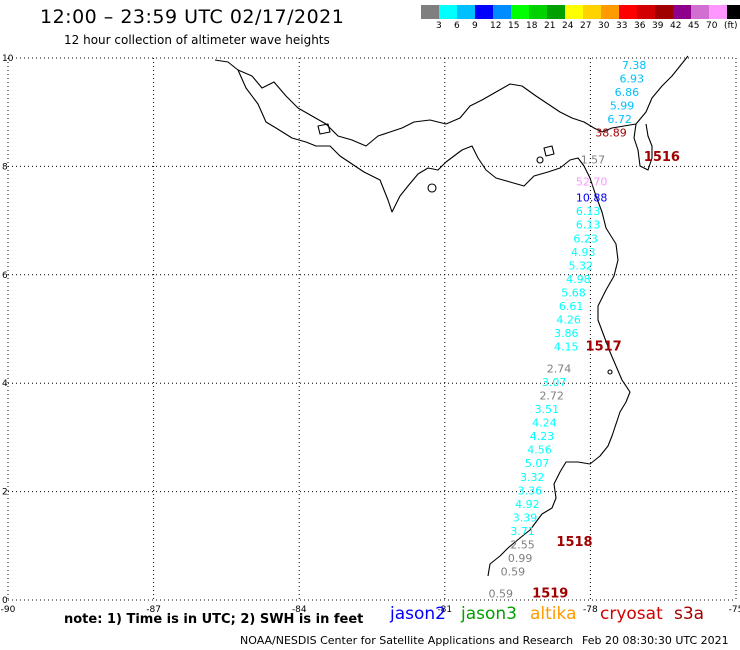  Describe the element at coordinates (540, 160) in the screenshot. I see `island-pearl` at that location.